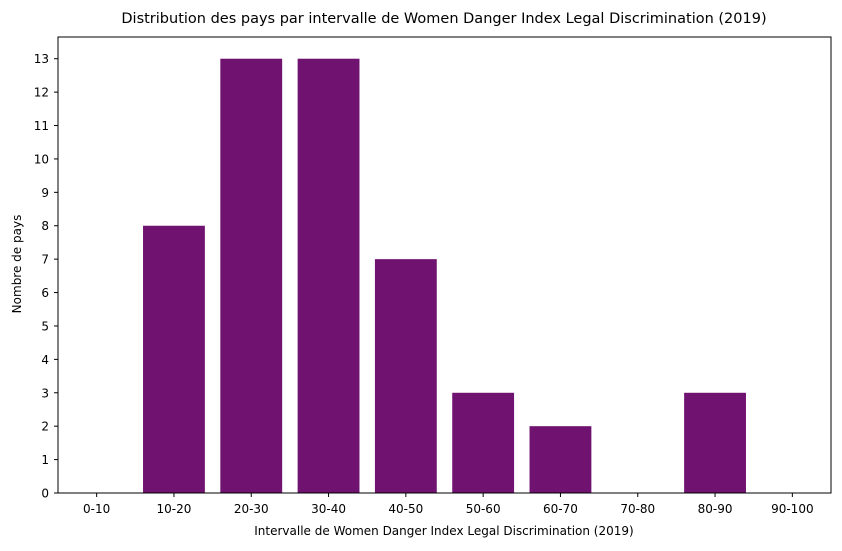 The width and height of the screenshot is (842, 551). I want to click on y-tick-label-6: 6, so click(45, 293).